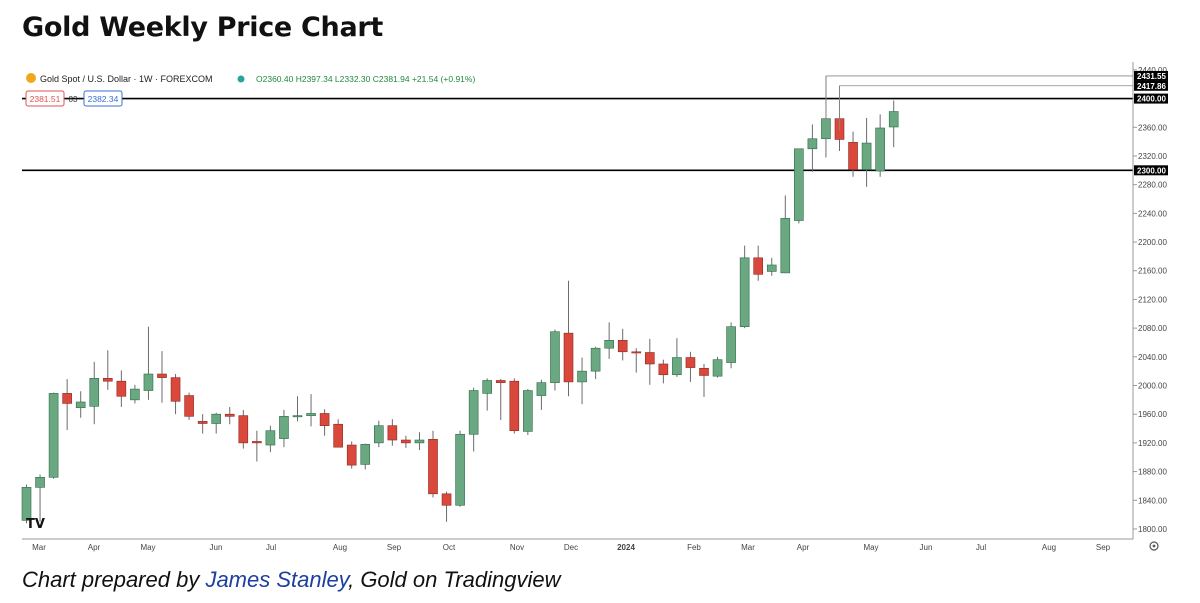 This screenshot has height=603, width=1200. What do you see at coordinates (1152, 472) in the screenshot?
I see `price-tick-label: 1880.00` at bounding box center [1152, 472].